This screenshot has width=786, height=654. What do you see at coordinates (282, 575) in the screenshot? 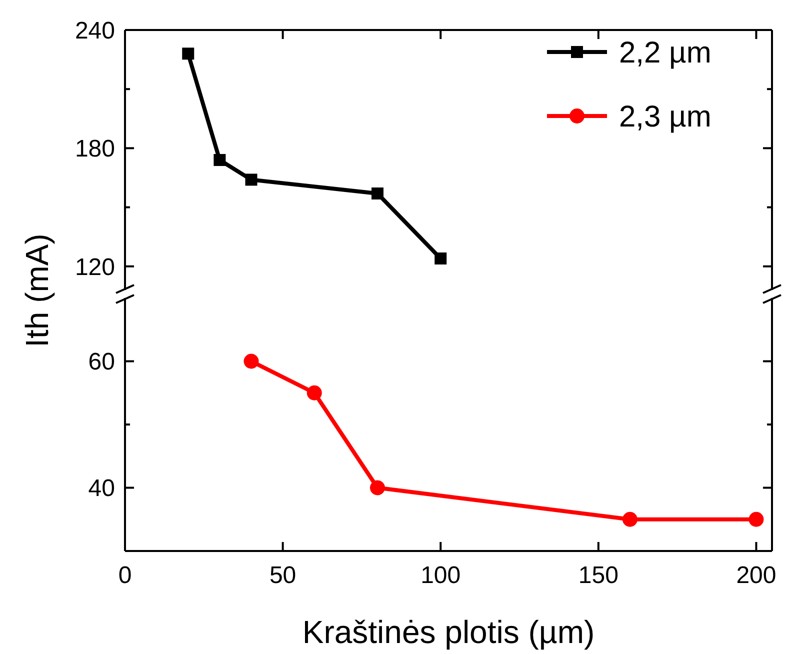
I see `x-tick-label: 50` at bounding box center [282, 575].